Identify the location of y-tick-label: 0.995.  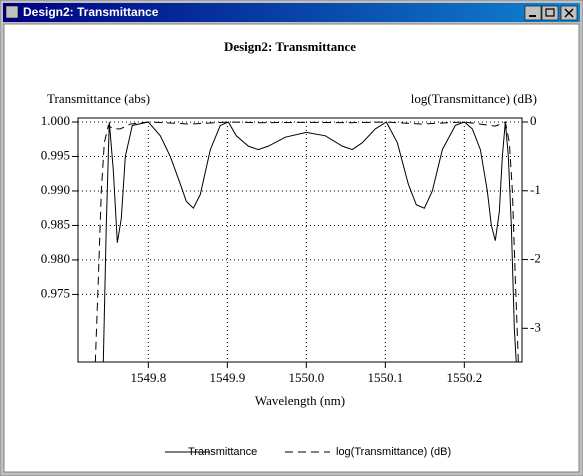
(55, 154).